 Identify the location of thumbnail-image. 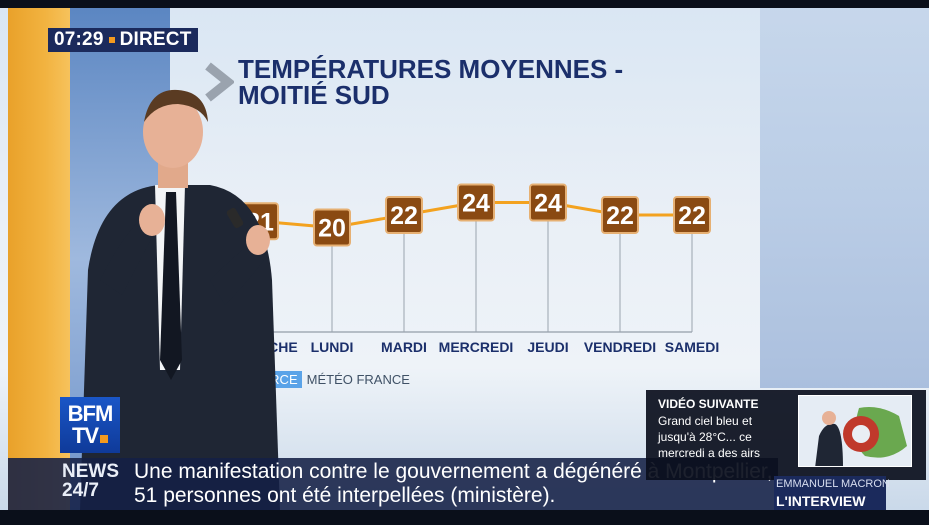
(855, 431).